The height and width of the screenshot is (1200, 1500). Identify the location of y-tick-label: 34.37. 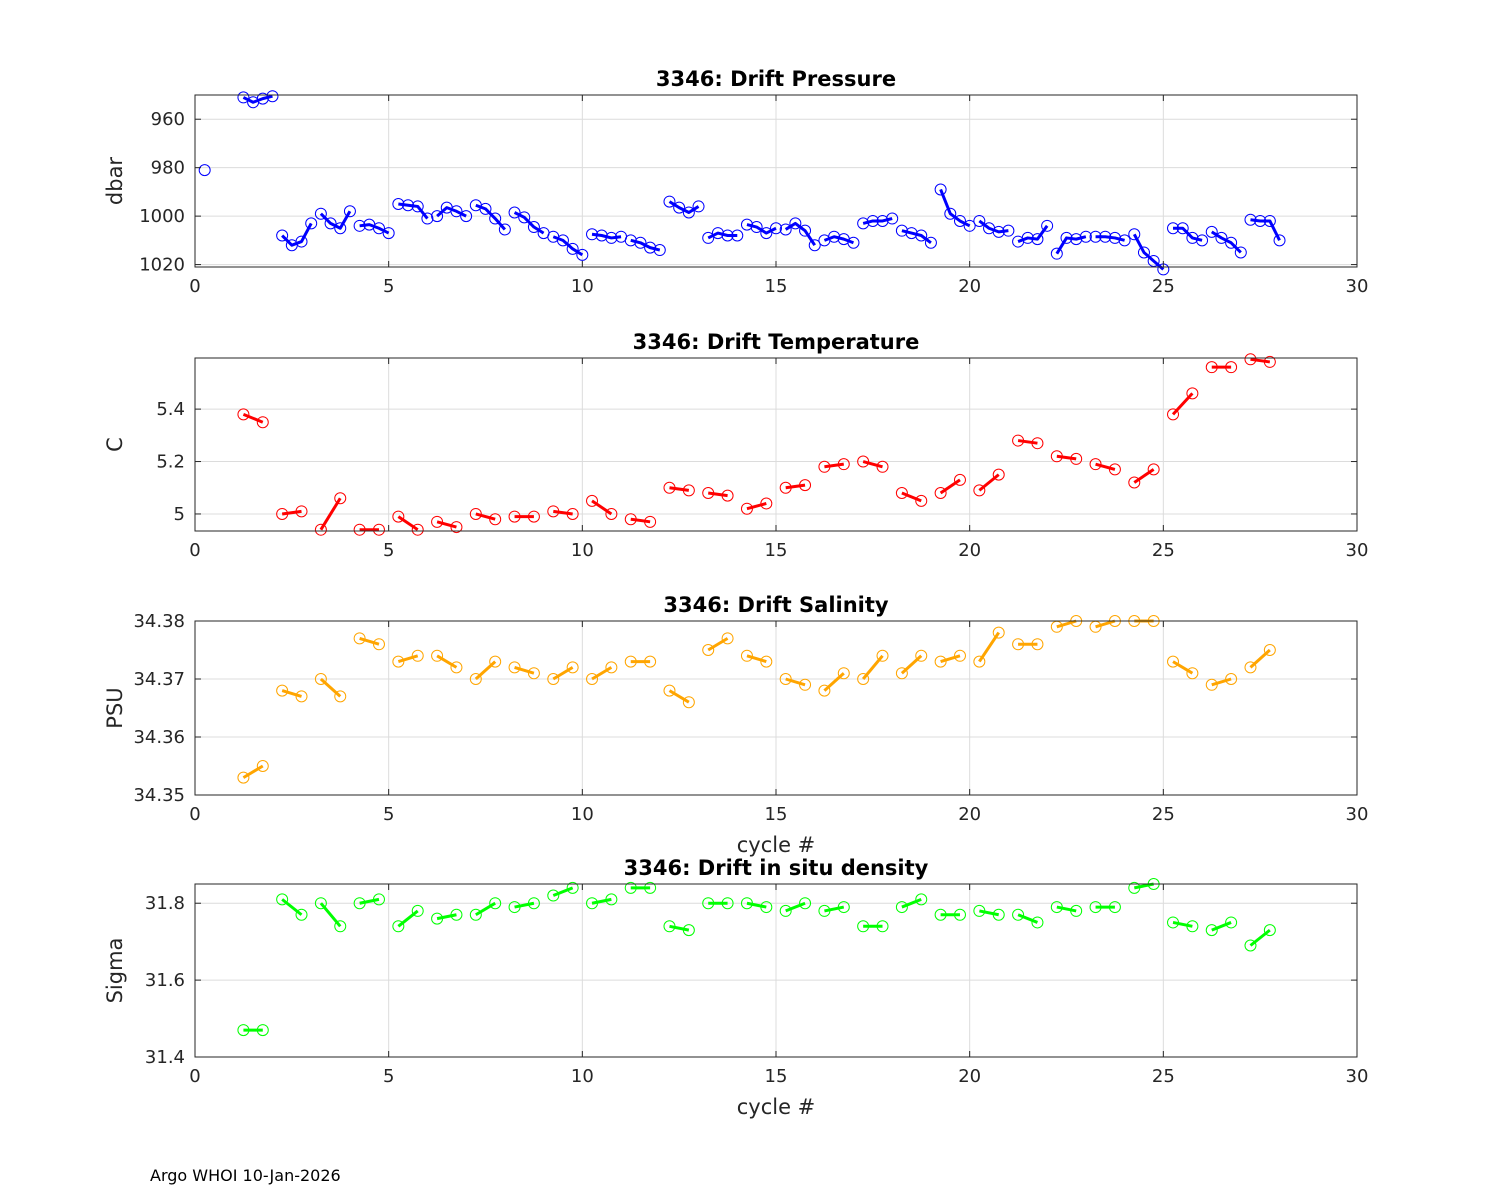
(159, 679).